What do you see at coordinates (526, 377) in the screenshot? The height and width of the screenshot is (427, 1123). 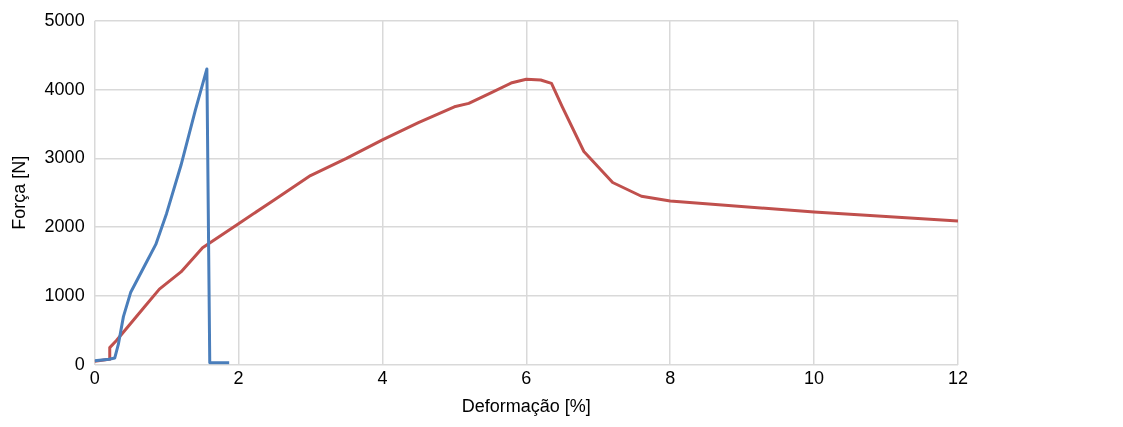 I see `x-tick-label: 6` at bounding box center [526, 377].